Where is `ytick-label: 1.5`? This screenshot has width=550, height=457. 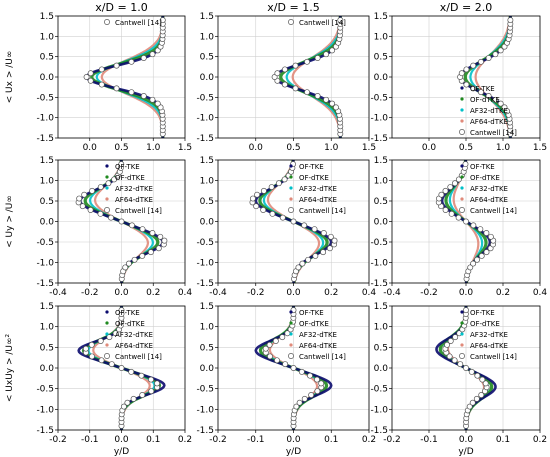
ytick-label: 1.5 is located at coordinates (207, 307).